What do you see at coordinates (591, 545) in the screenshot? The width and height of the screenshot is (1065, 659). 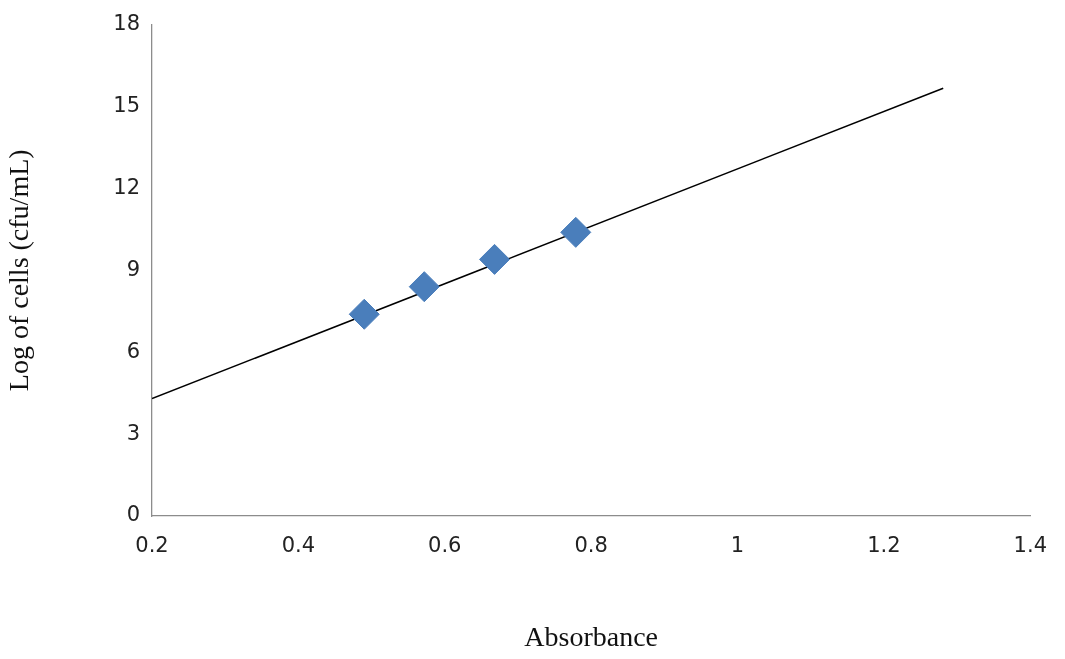 I see `x-tick-label: 0.8` at bounding box center [591, 545].